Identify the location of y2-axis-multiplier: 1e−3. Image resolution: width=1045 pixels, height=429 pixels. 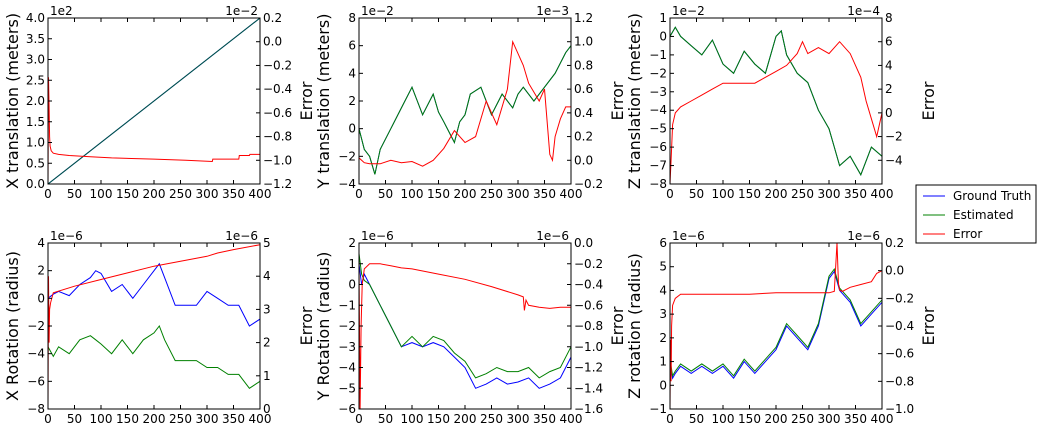
(552, 11).